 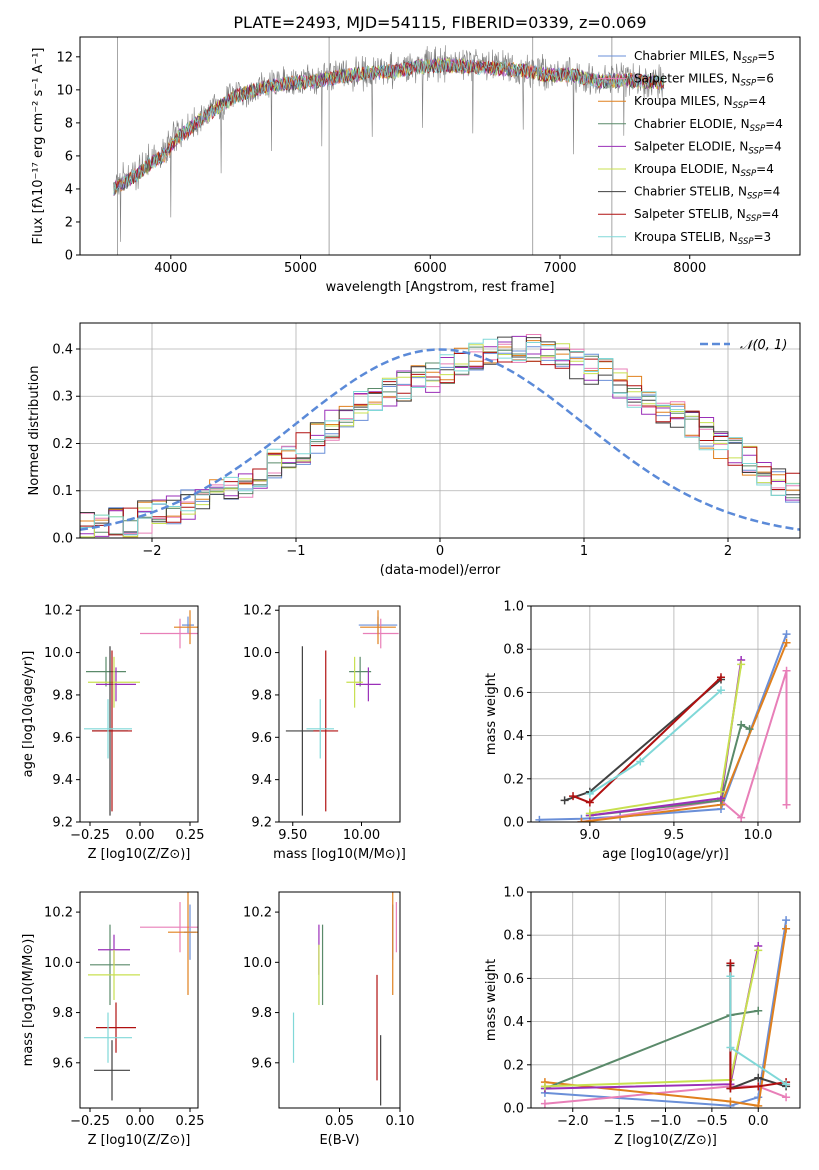 I want to click on y-axis-label: Flux [fλ10⁻¹⁷ erg cm⁻² s⁻¹ A⁻¹], so click(x=38, y=146).